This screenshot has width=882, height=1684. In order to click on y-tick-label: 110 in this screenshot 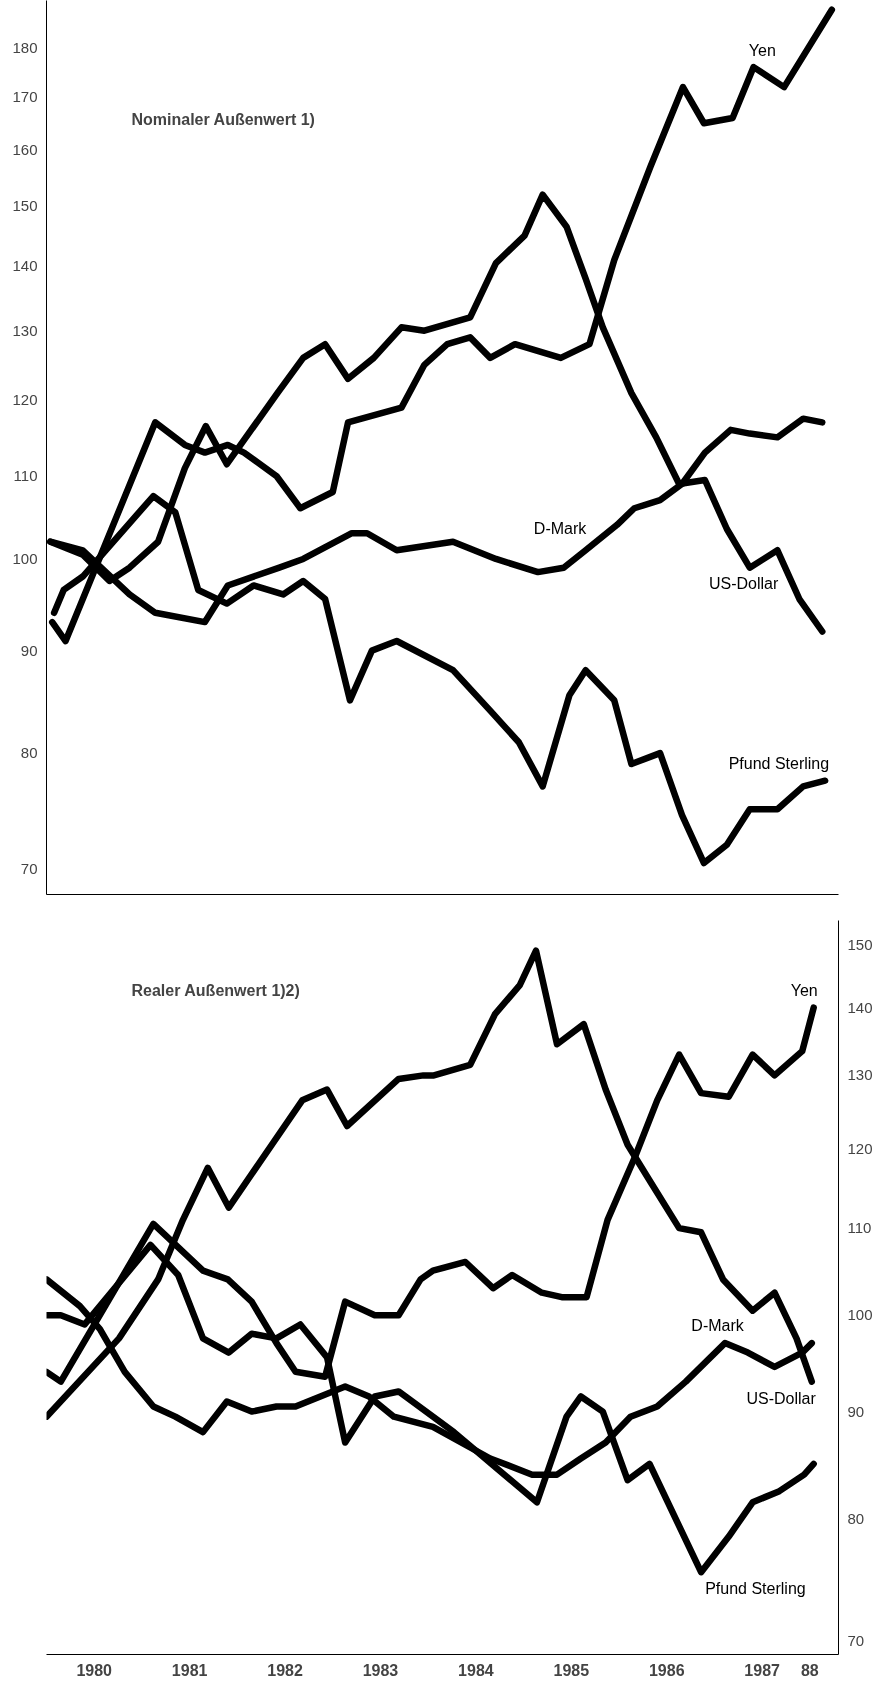, I will do `click(25, 476)`.